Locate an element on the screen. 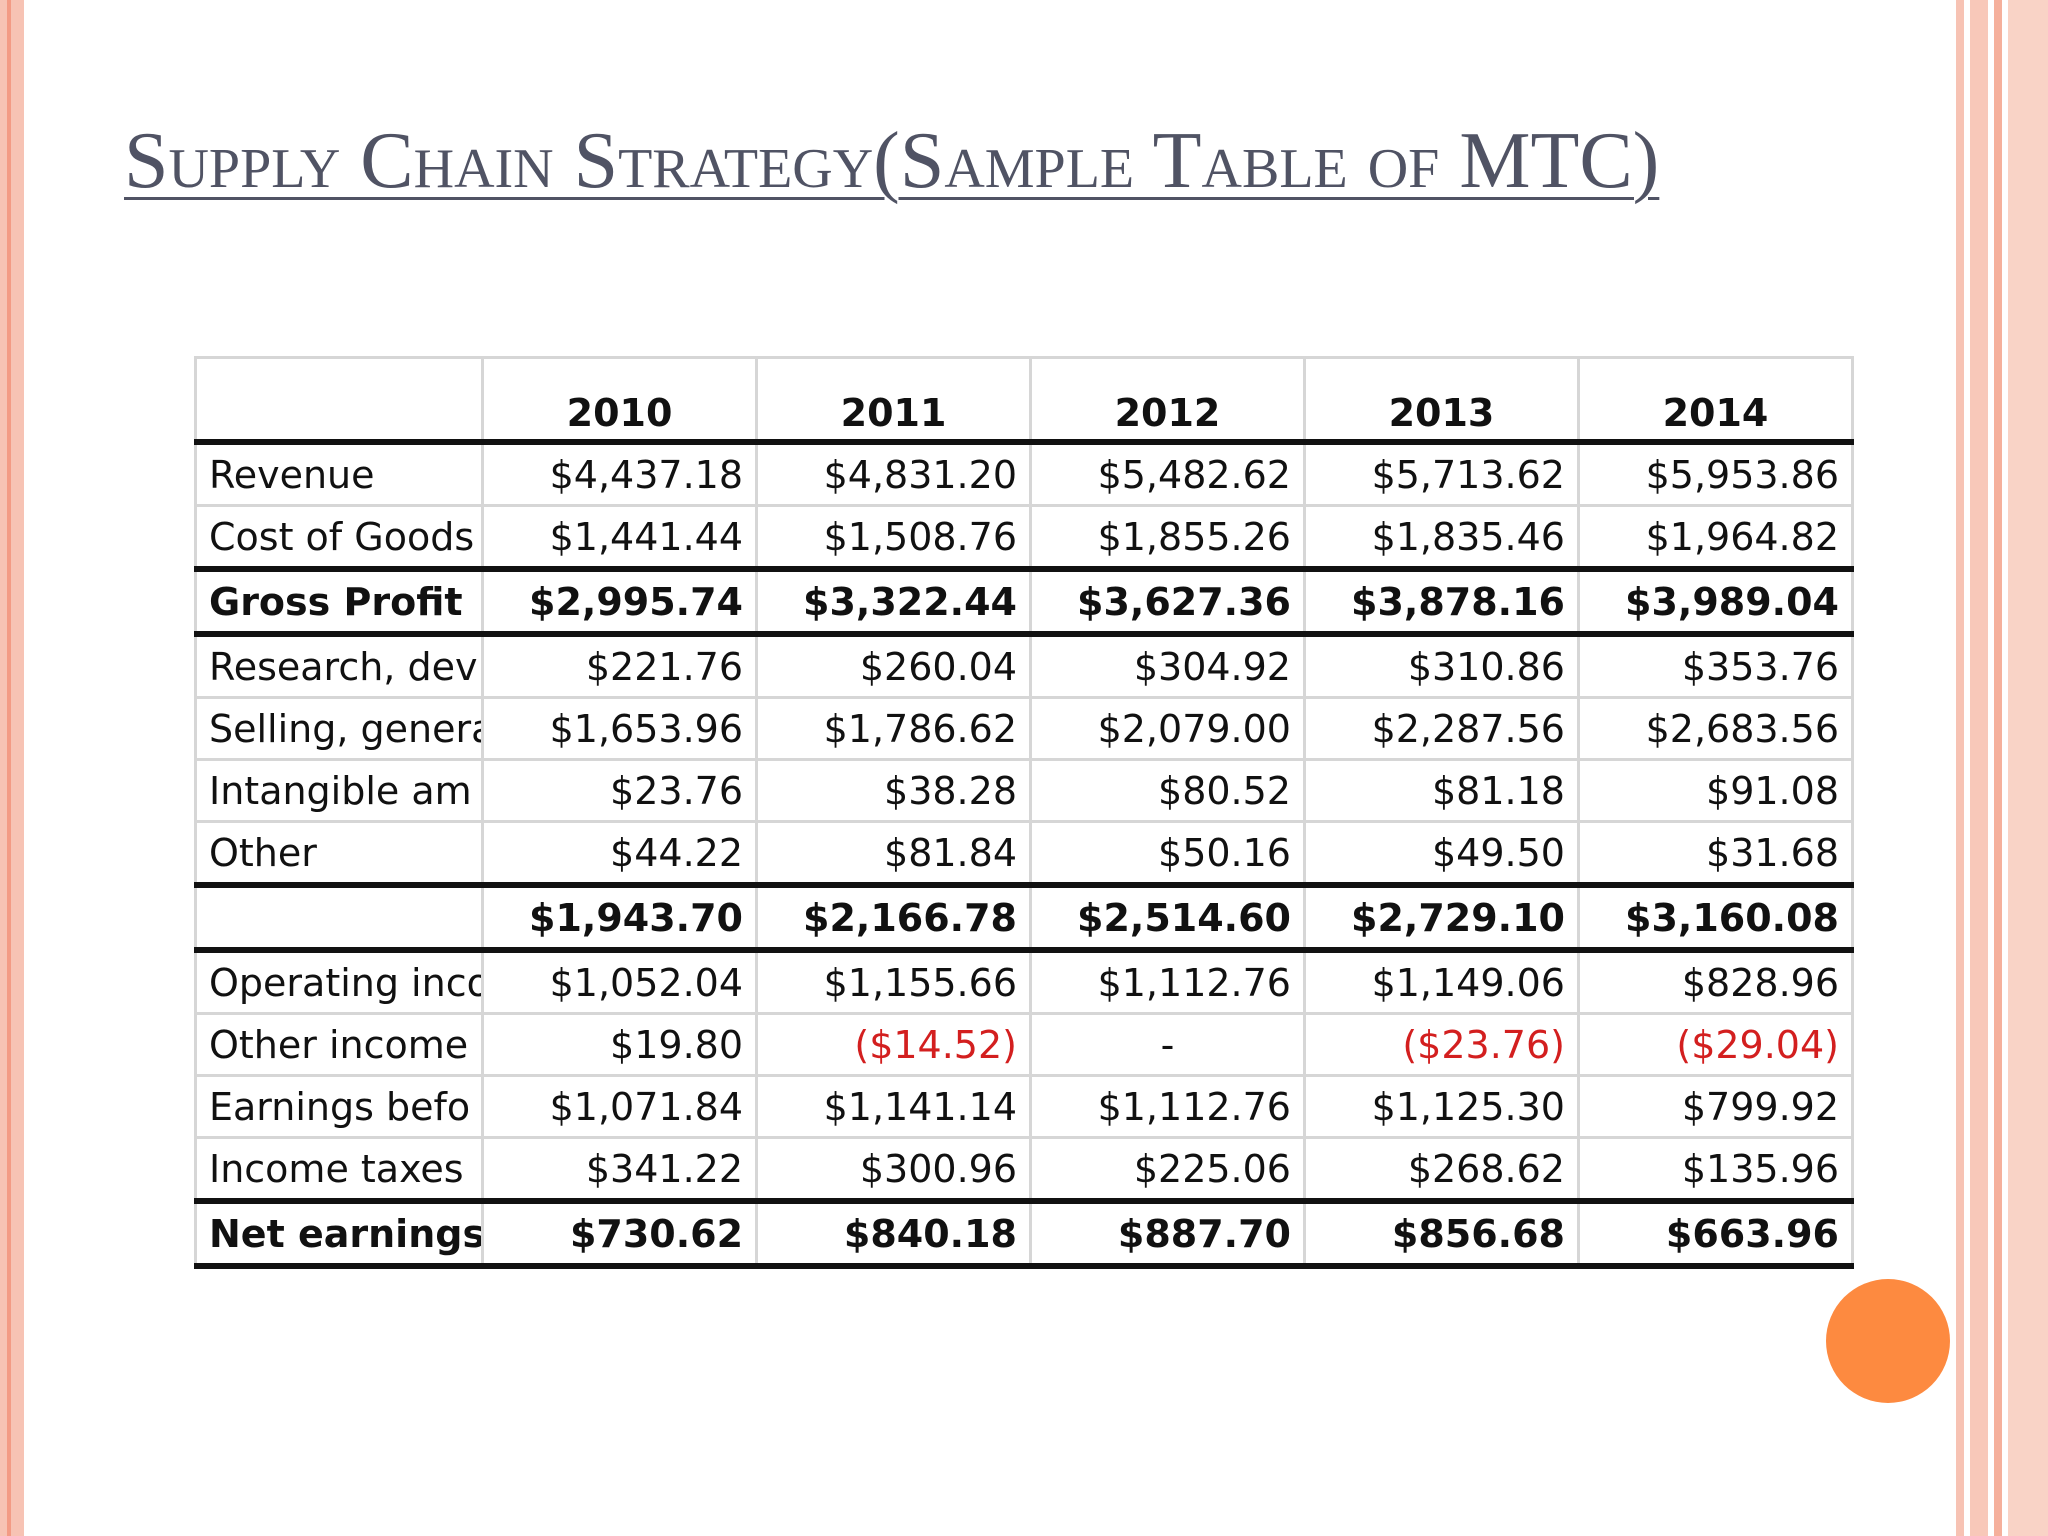 This screenshot has height=1536, width=2048. value-cell-2011: $1,155.66 is located at coordinates (893, 980).